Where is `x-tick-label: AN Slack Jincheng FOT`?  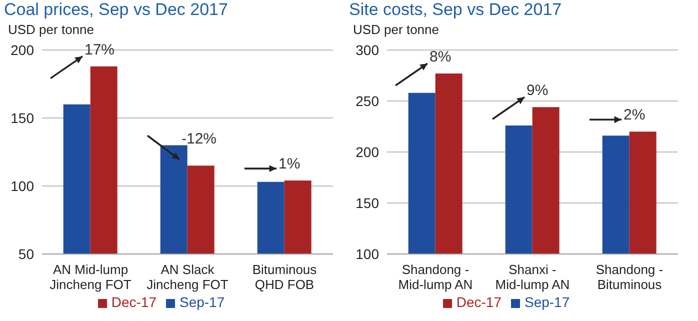
x-tick-label: AN Slack Jincheng FOT is located at coordinates (187, 277).